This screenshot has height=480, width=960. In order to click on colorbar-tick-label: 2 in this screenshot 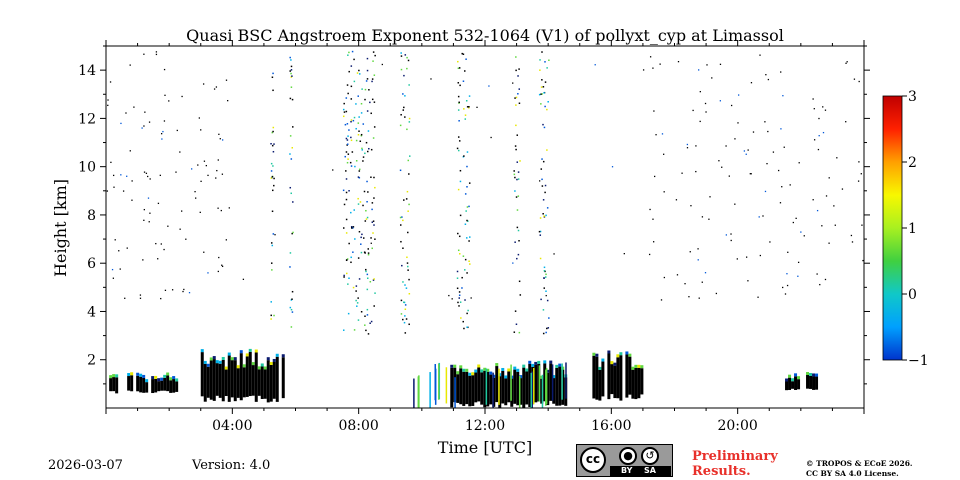, I will do `click(912, 163)`.